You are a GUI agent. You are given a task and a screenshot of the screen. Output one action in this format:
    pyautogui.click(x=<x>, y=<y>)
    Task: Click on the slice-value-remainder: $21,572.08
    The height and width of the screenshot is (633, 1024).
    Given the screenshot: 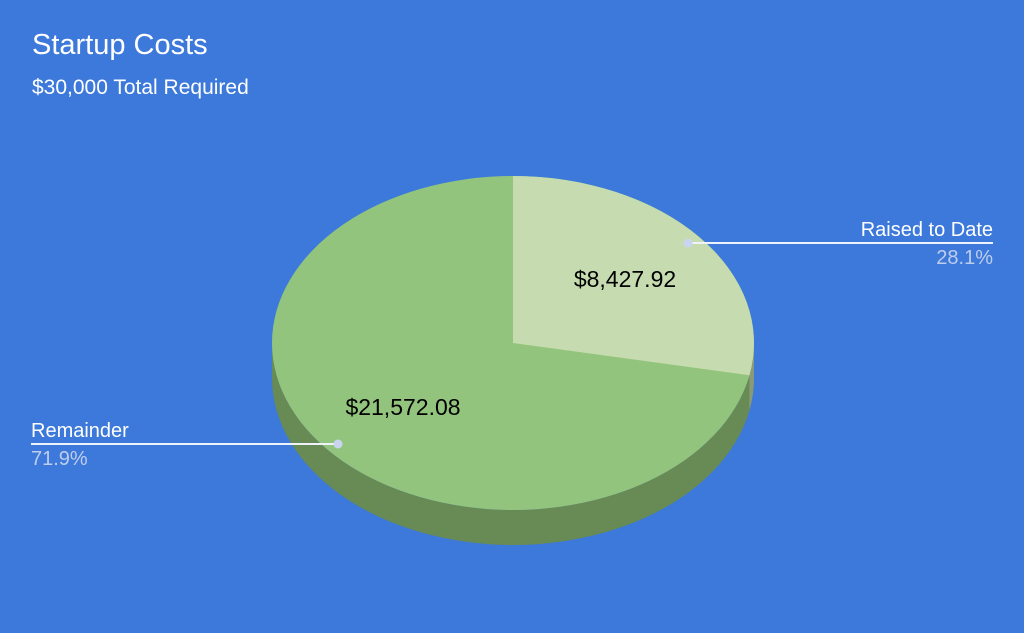 What is the action you would take?
    pyautogui.click(x=403, y=407)
    